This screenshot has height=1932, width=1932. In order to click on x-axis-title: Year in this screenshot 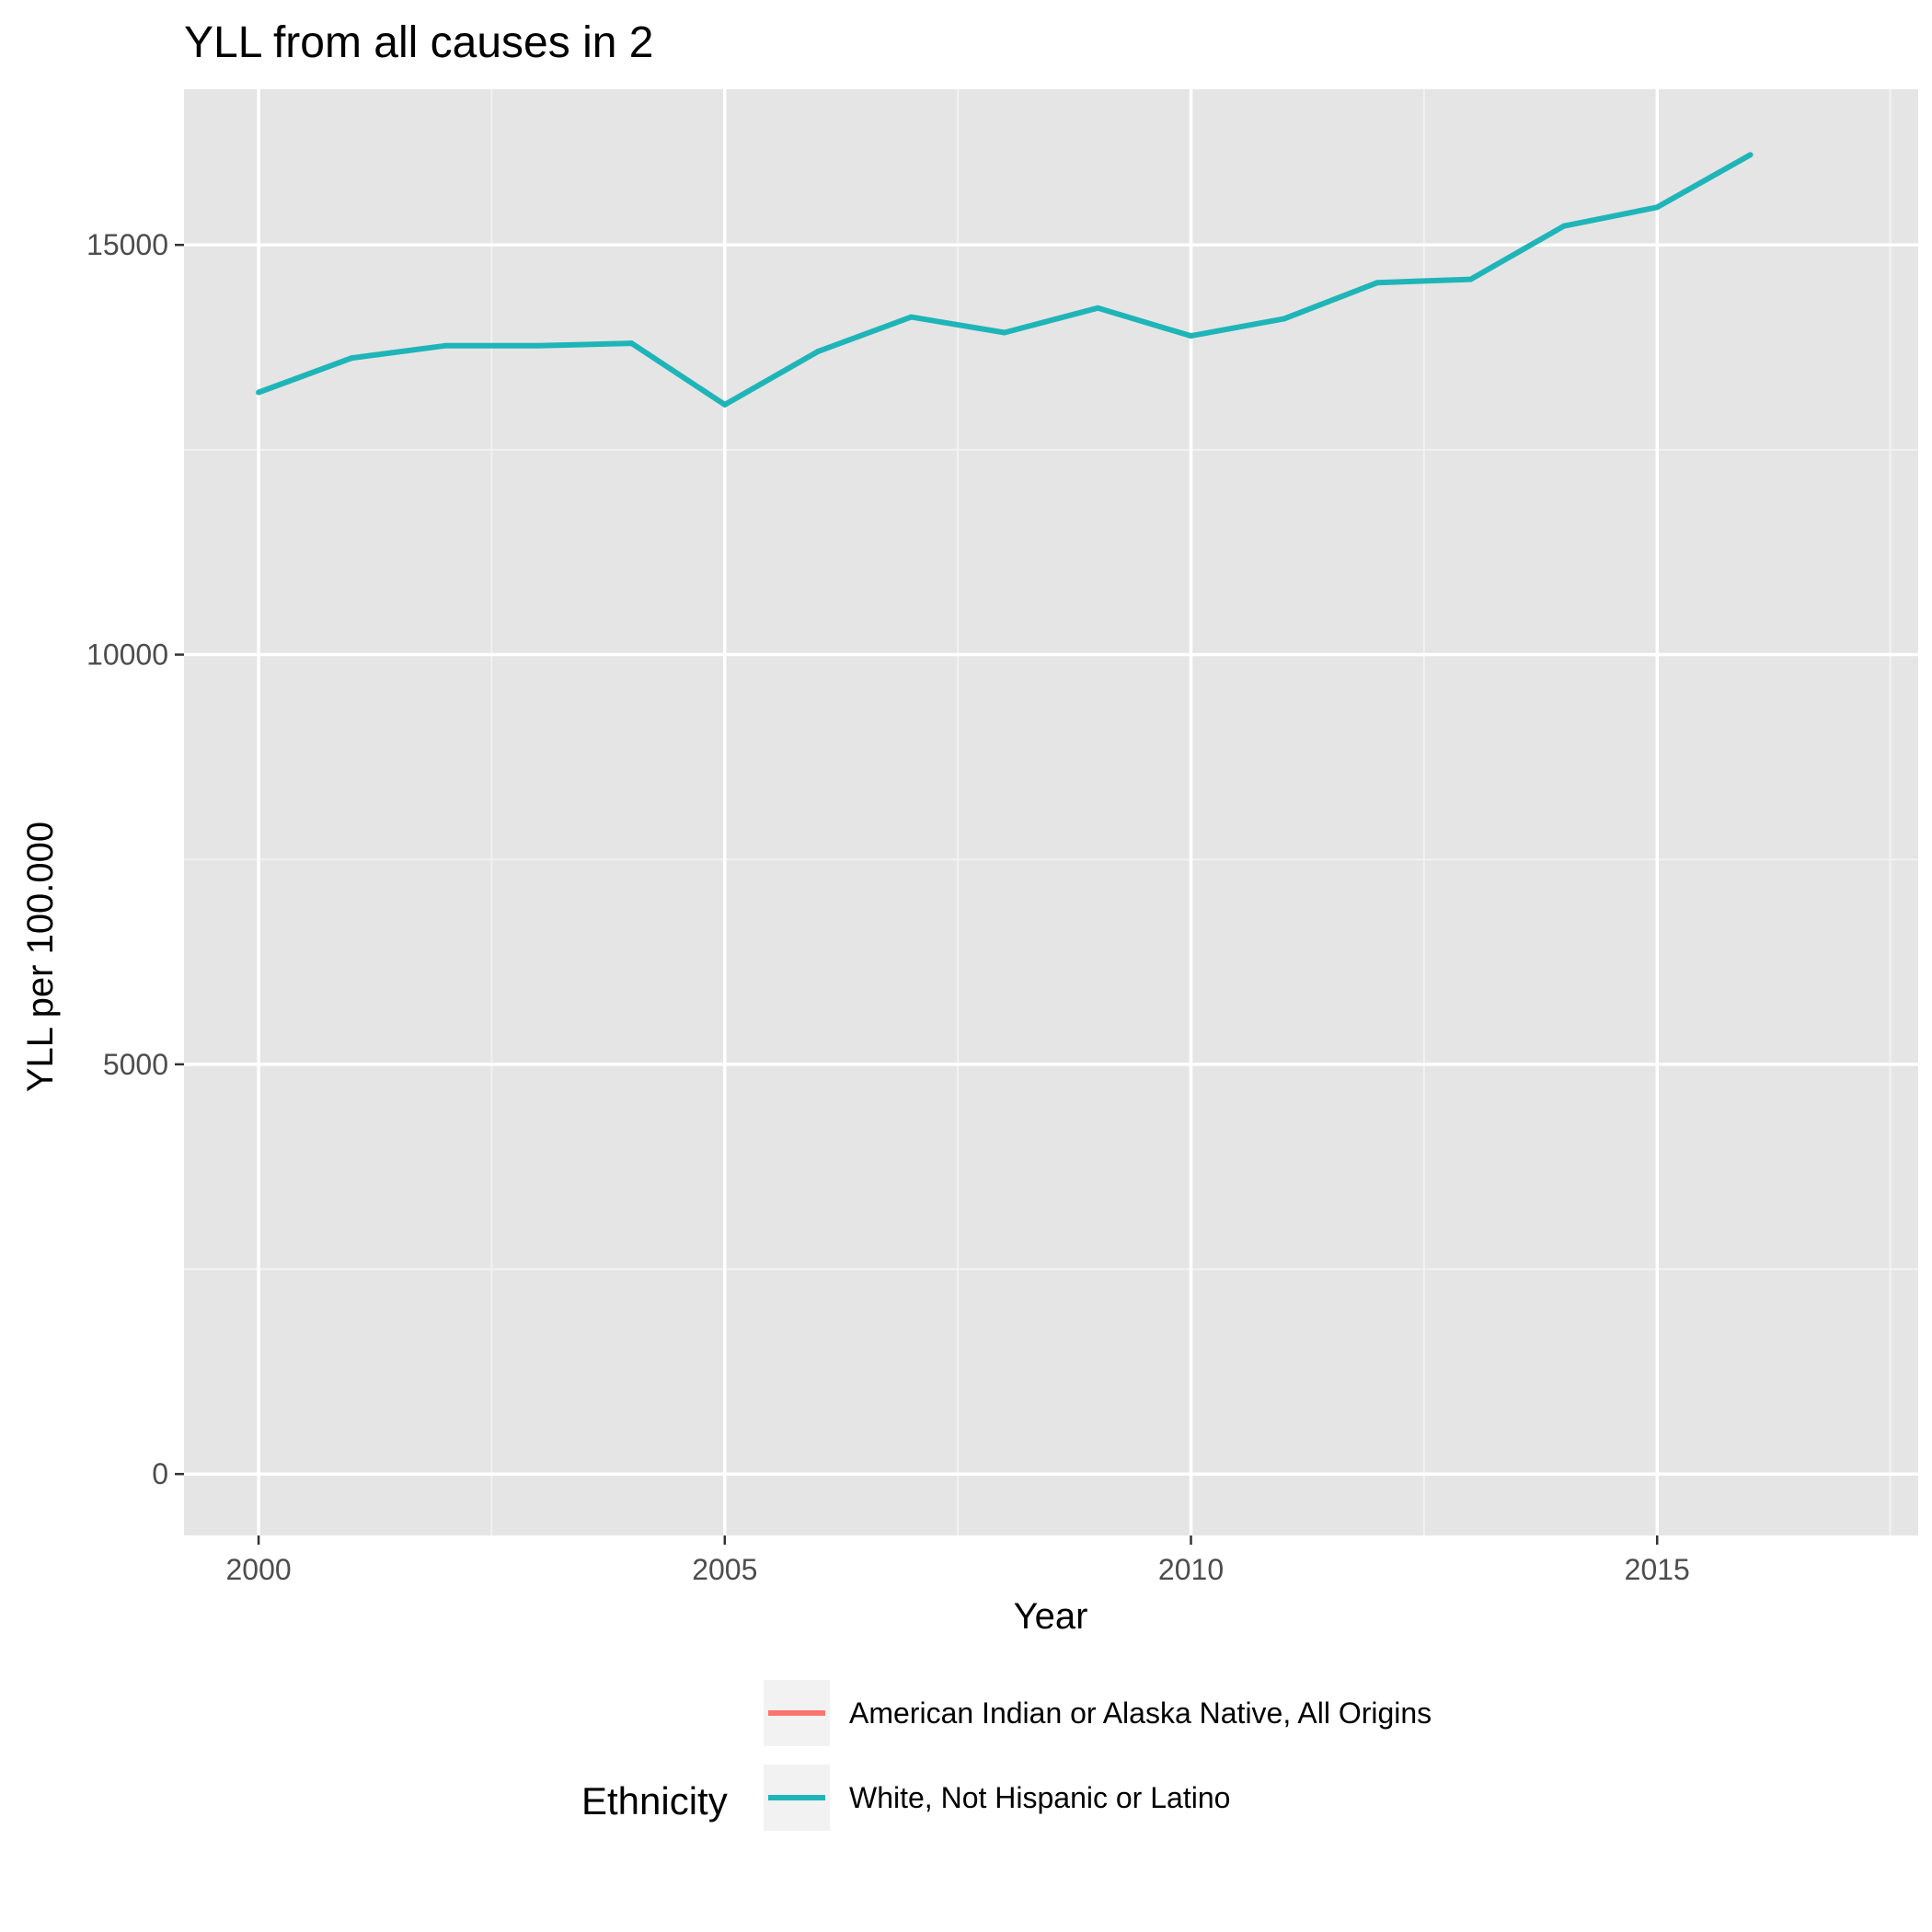, I will do `click(1051, 1616)`.